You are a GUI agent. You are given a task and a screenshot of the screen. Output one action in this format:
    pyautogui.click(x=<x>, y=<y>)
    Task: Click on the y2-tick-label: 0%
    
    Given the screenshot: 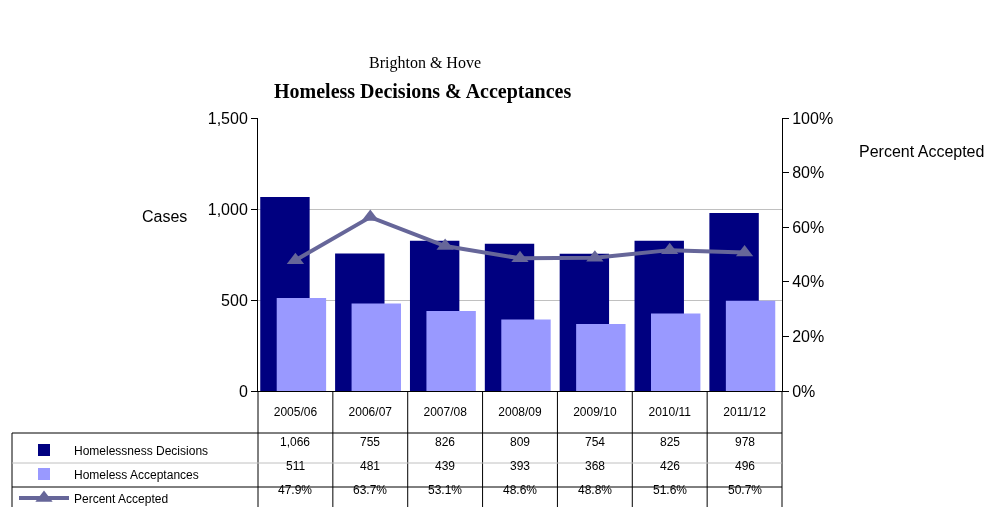 What is the action you would take?
    pyautogui.click(x=804, y=391)
    